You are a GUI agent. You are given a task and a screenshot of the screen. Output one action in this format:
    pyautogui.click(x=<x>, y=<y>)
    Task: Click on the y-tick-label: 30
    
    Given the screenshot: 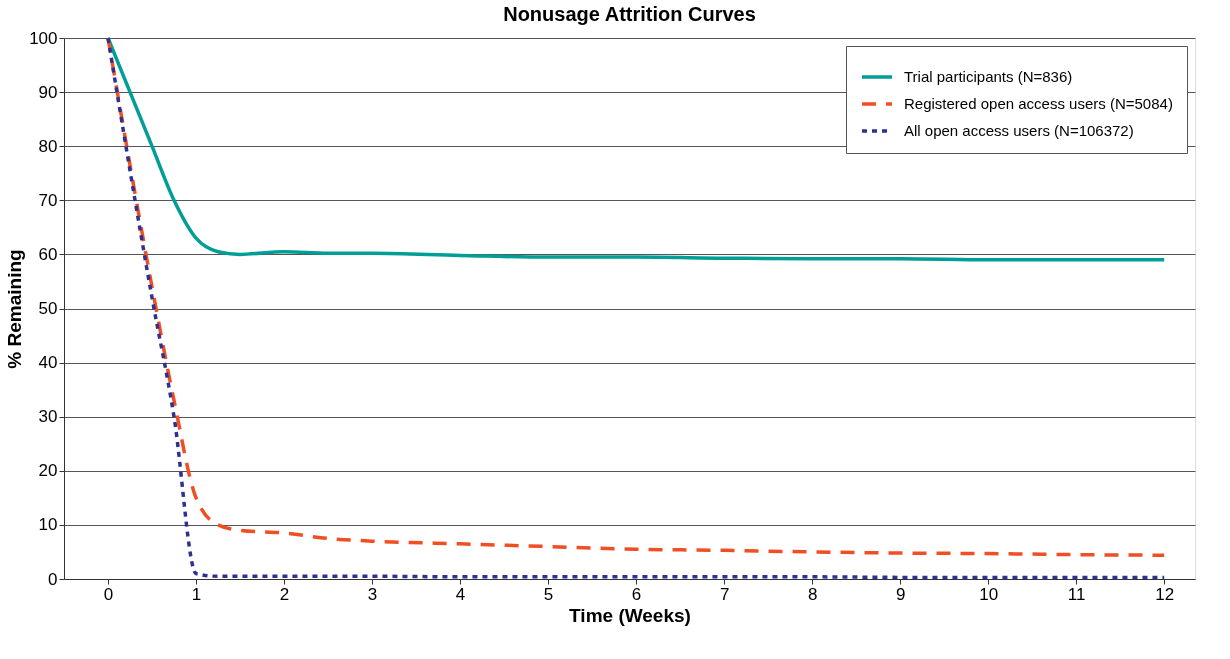 What is the action you would take?
    pyautogui.click(x=48, y=417)
    